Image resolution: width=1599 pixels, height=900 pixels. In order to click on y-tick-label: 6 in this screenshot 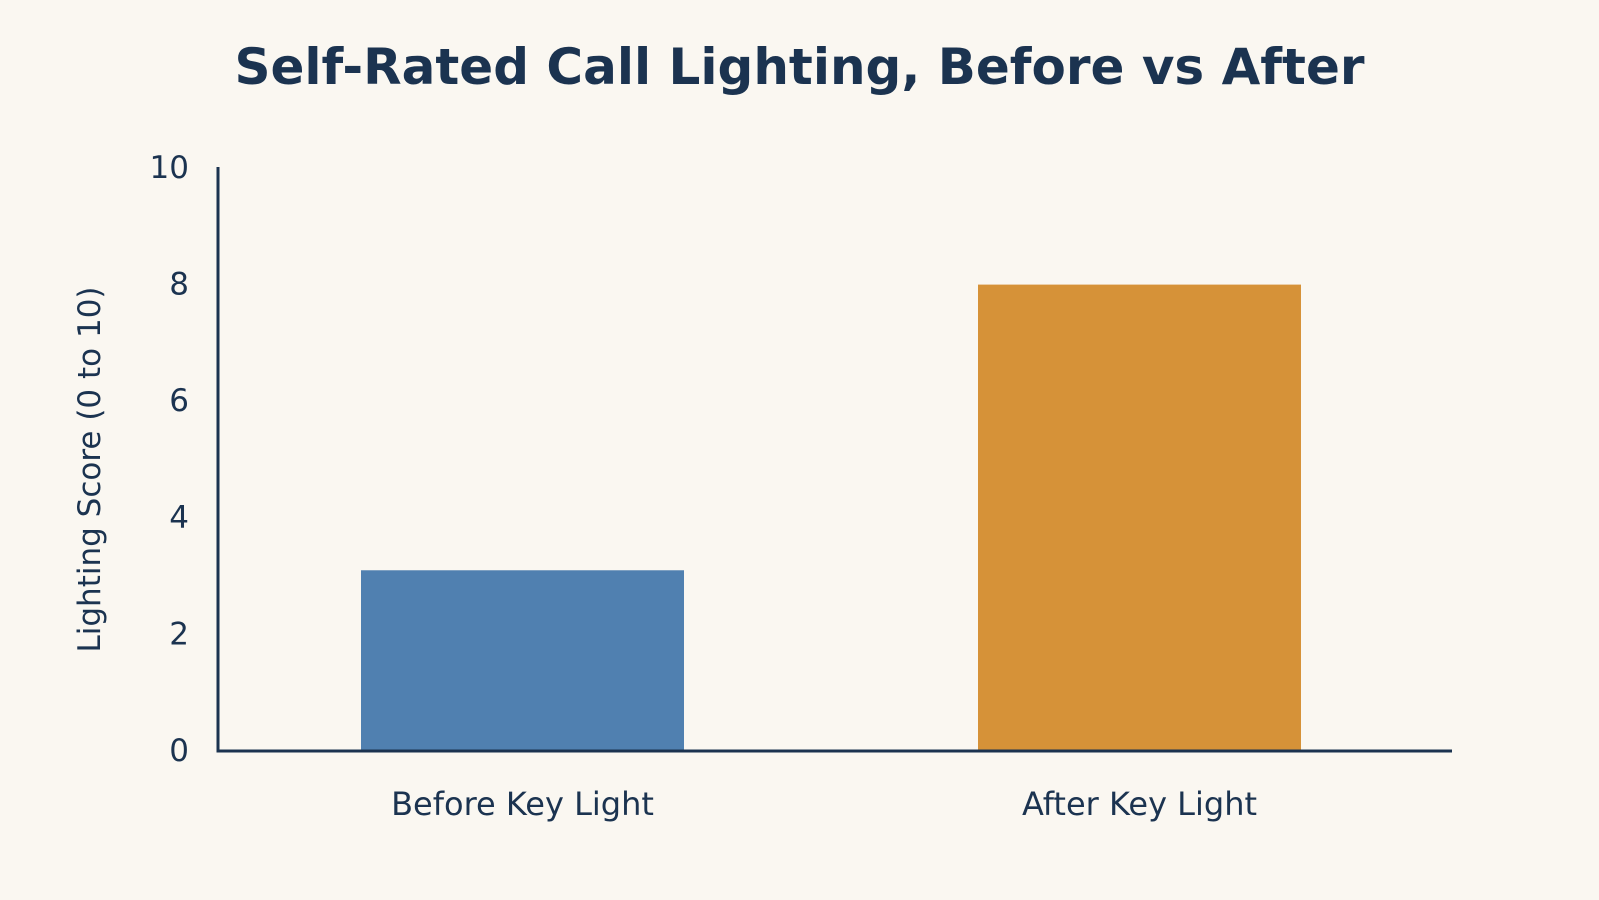, I will do `click(179, 401)`.